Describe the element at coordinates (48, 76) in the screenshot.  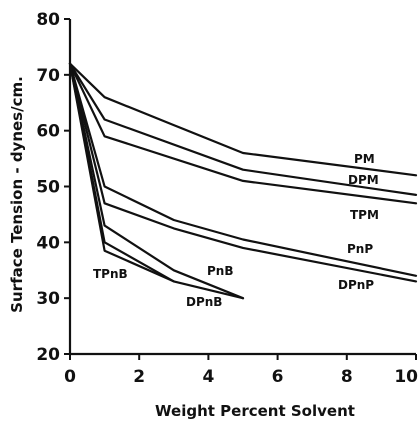
I see `y-tick-label: 70` at that location.